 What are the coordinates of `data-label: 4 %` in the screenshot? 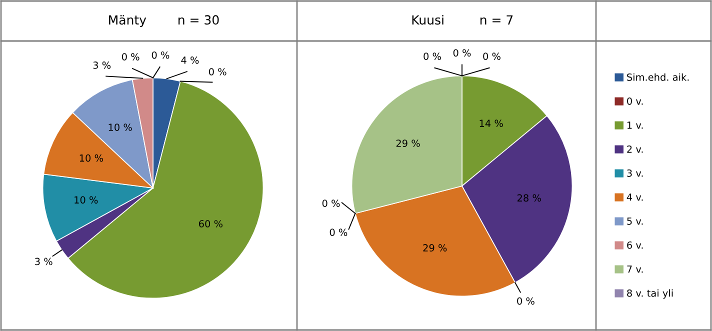 It's located at (190, 60).